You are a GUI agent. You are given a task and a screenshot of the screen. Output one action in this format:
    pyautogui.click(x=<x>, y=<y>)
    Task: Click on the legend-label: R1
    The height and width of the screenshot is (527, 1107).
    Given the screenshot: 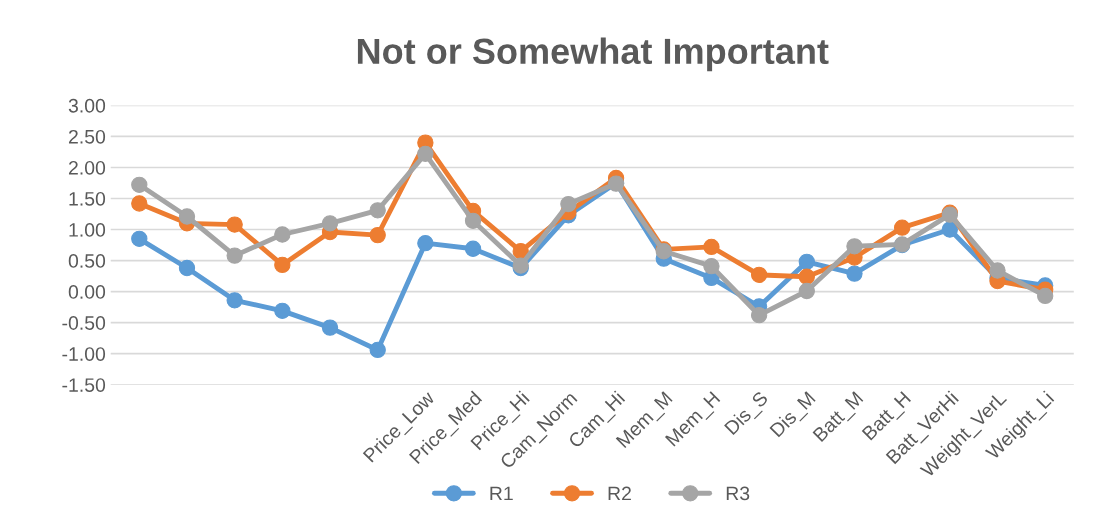 What is the action you would take?
    pyautogui.click(x=501, y=493)
    